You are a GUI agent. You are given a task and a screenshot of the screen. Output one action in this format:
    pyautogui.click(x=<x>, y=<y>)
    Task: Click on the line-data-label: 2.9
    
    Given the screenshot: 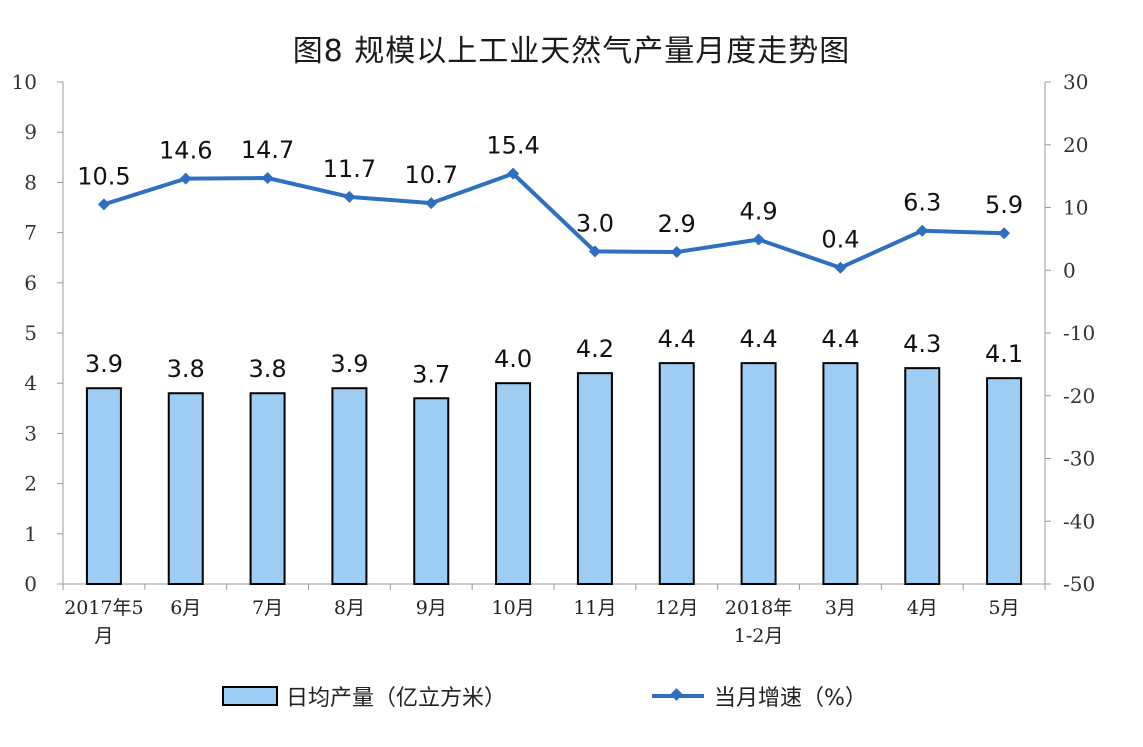 What is the action you would take?
    pyautogui.click(x=677, y=224)
    